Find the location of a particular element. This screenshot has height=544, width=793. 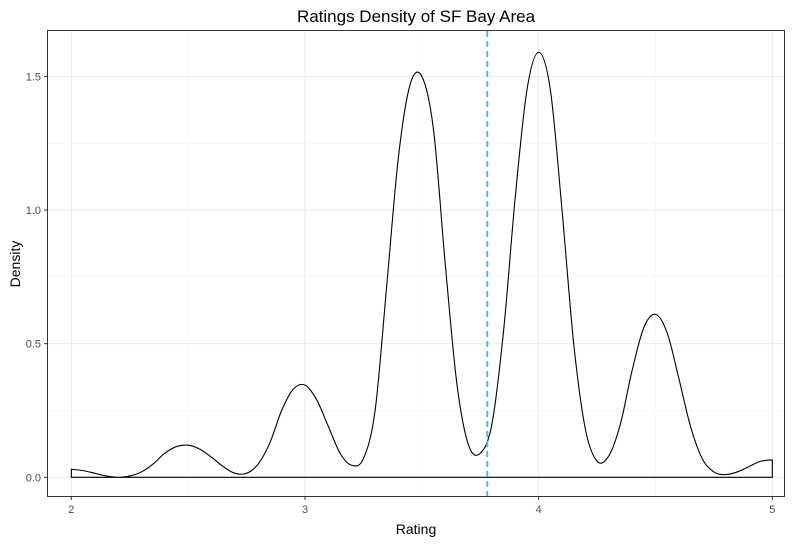

x-tick-label: 2 is located at coordinates (71, 510).